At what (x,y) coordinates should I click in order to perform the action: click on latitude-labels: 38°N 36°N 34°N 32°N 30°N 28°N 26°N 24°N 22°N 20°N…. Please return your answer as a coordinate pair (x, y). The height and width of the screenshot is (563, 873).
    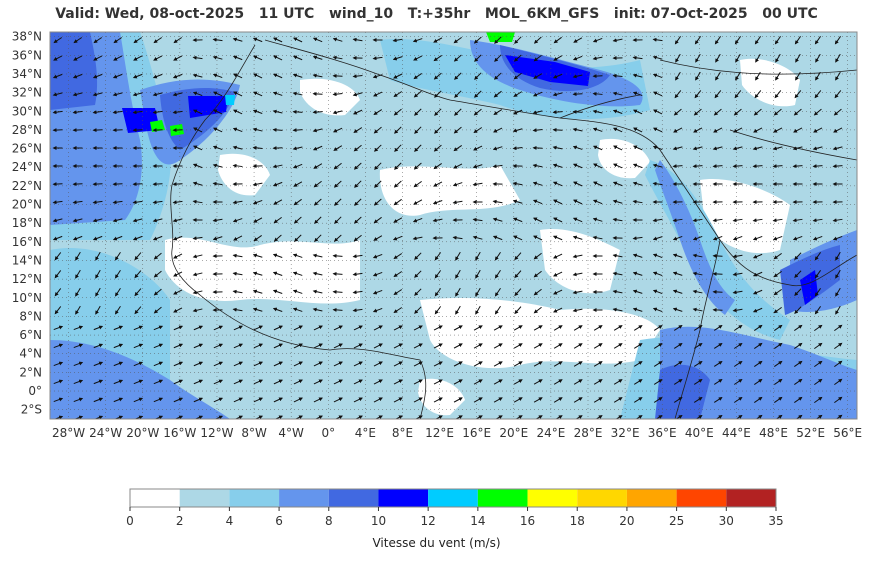
    Looking at the image, I should click on (27, 223).